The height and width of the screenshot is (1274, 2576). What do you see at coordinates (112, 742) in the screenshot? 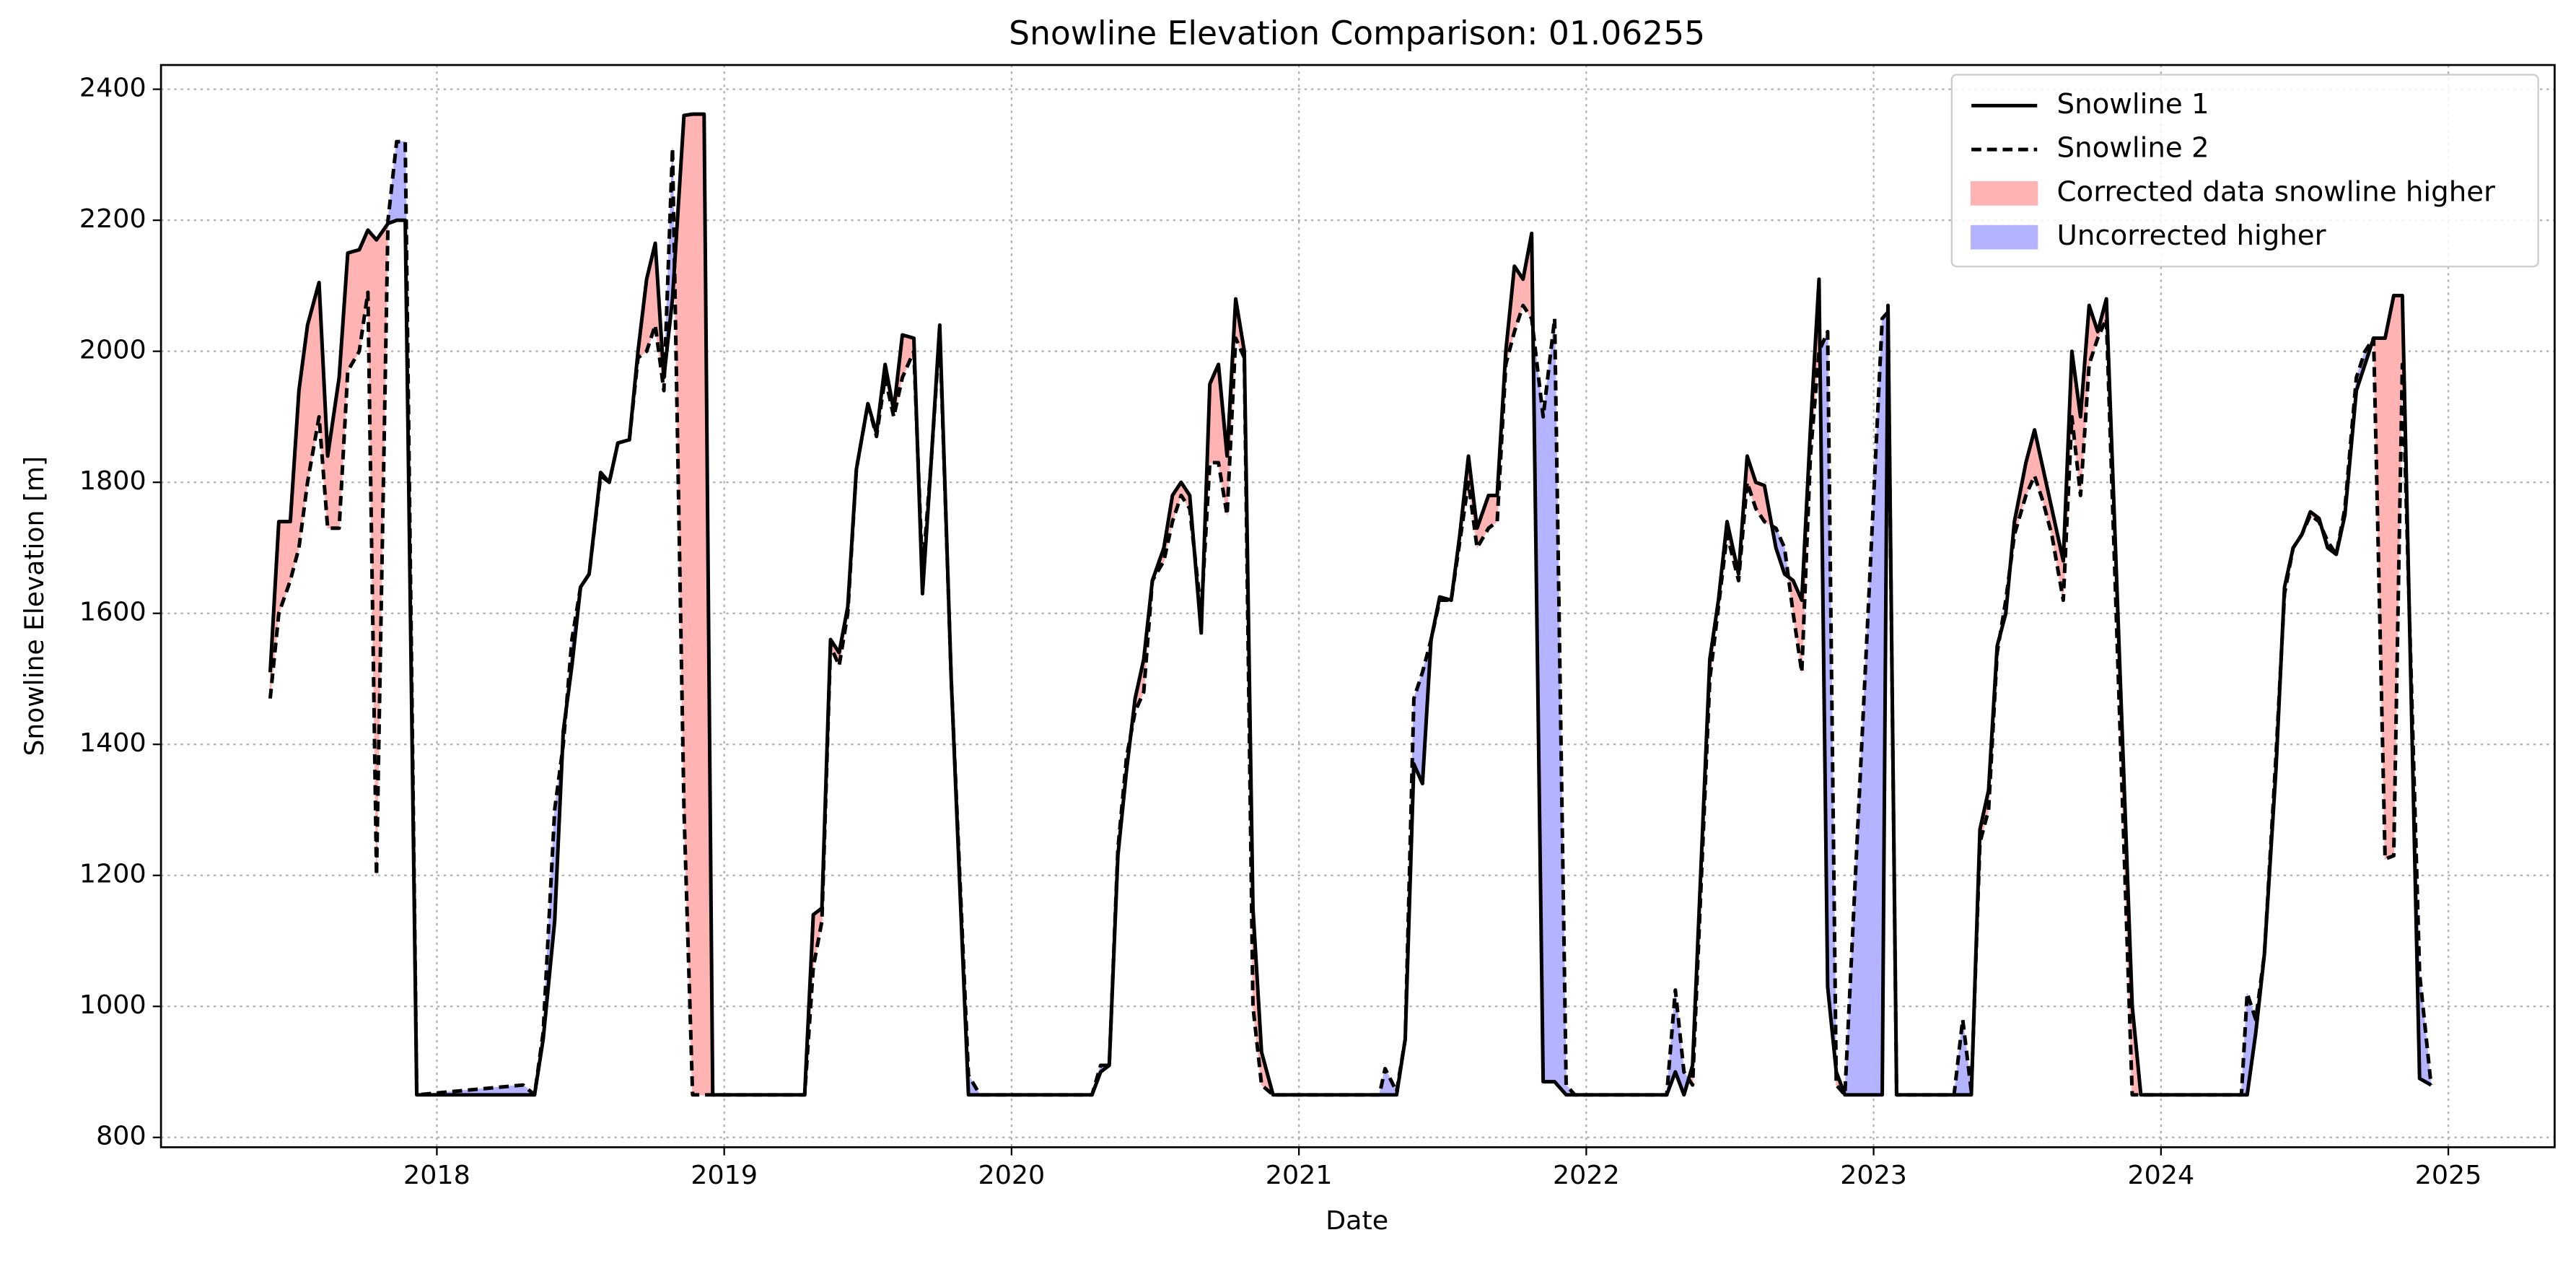
I see `y-tick-label: 1400` at bounding box center [112, 742].